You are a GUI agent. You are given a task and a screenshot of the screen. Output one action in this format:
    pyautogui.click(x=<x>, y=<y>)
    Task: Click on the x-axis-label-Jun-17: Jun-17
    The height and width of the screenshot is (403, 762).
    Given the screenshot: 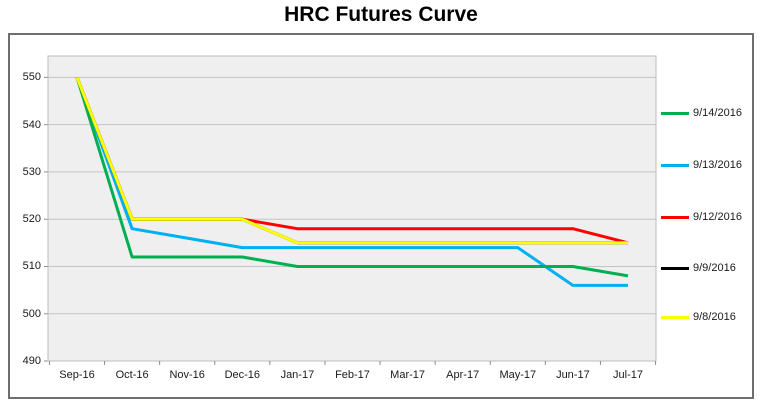 What is the action you would take?
    pyautogui.click(x=573, y=375)
    